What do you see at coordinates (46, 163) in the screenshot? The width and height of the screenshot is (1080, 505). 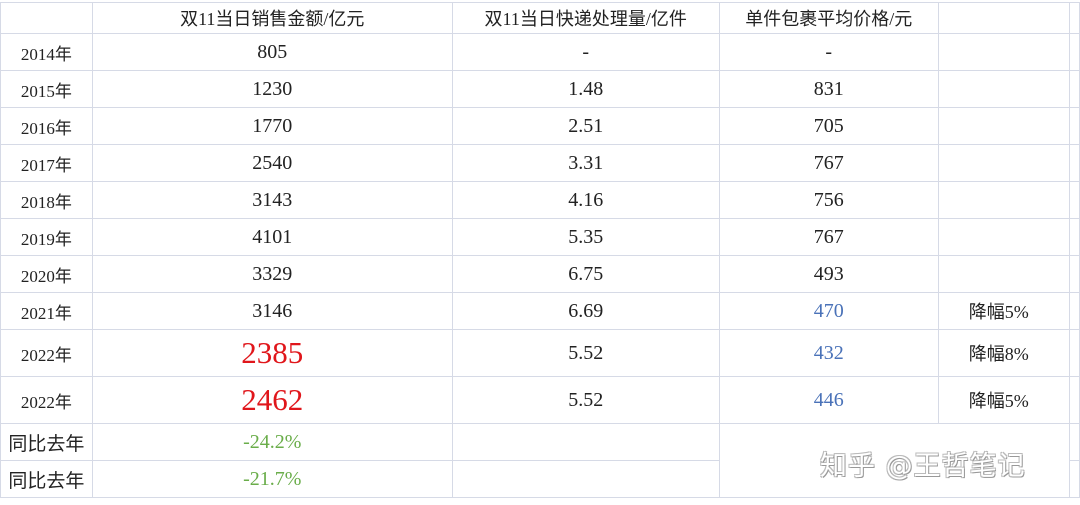 I see `year-cell: 2017年` at bounding box center [46, 163].